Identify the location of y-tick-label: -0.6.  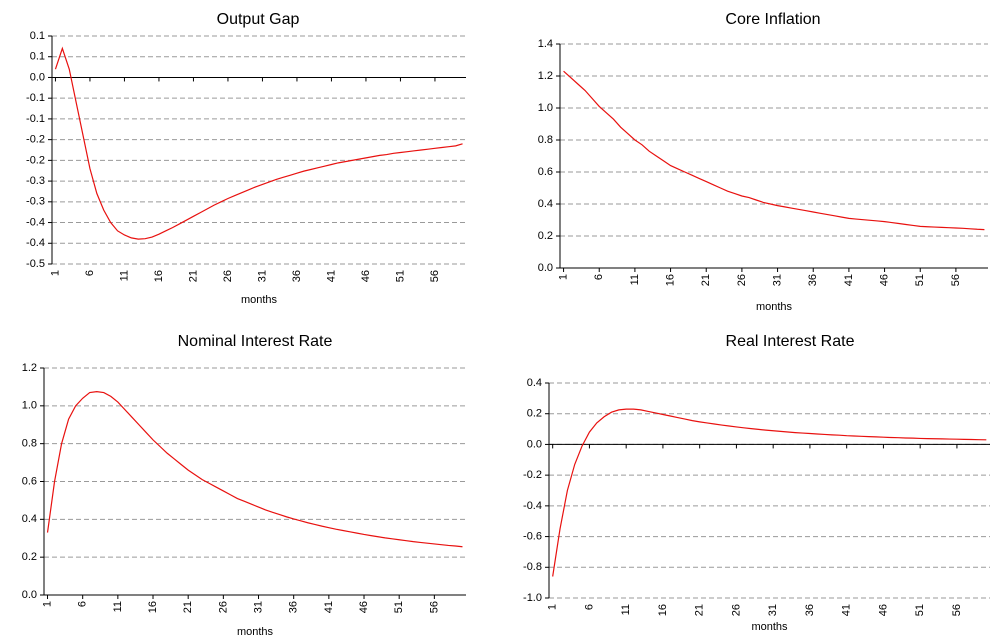
(532, 536).